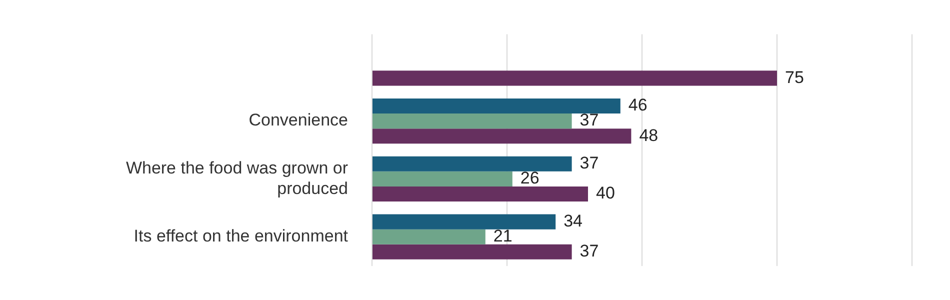  What do you see at coordinates (648, 135) in the screenshot?
I see `data-label: 48` at bounding box center [648, 135].